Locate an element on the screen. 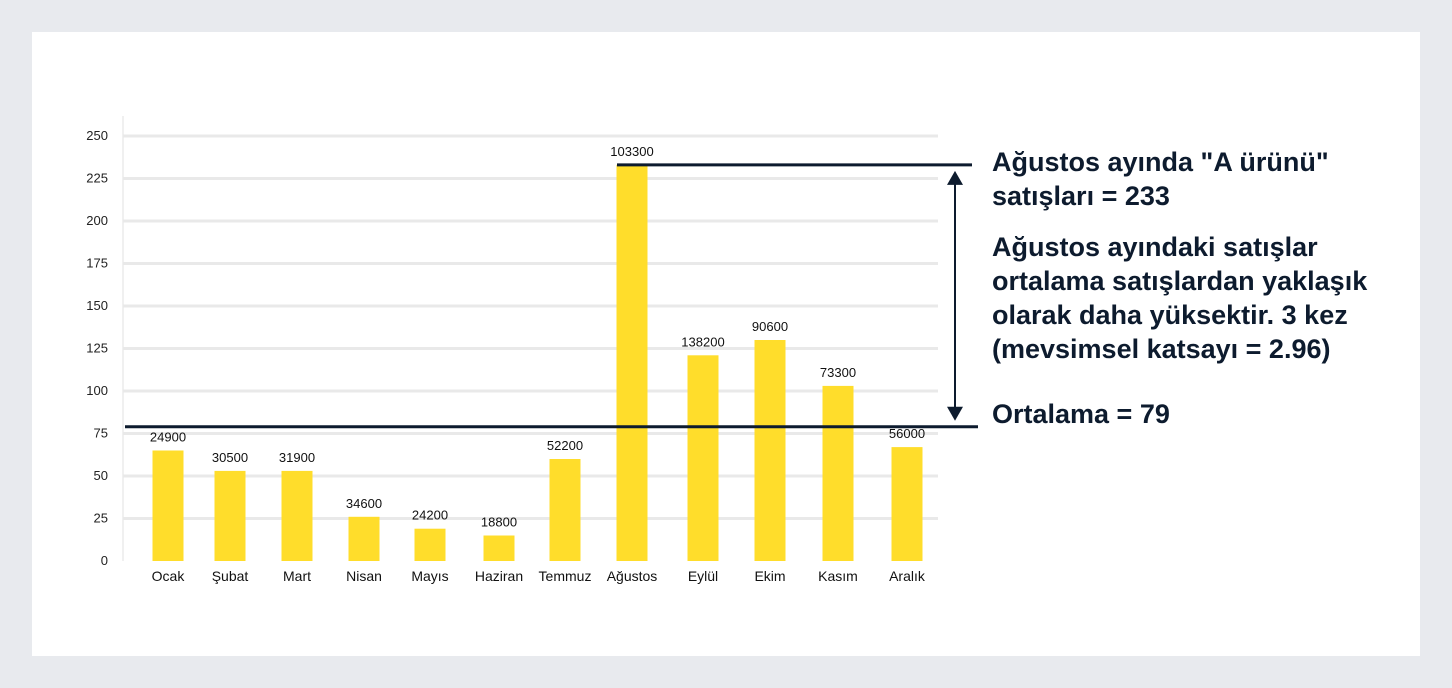  data-label: 73300 is located at coordinates (838, 372).